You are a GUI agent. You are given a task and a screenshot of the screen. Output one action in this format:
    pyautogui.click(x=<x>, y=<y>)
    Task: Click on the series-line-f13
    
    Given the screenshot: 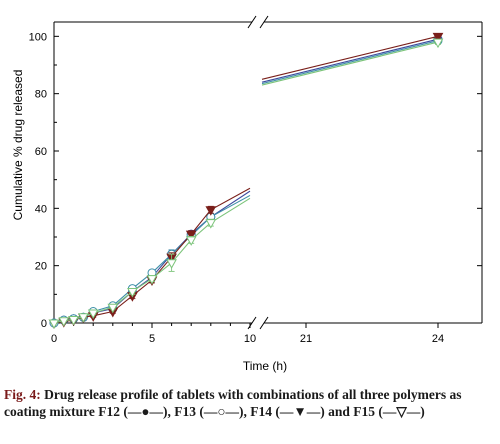 What is the action you would take?
    pyautogui.click(x=152, y=259)
    